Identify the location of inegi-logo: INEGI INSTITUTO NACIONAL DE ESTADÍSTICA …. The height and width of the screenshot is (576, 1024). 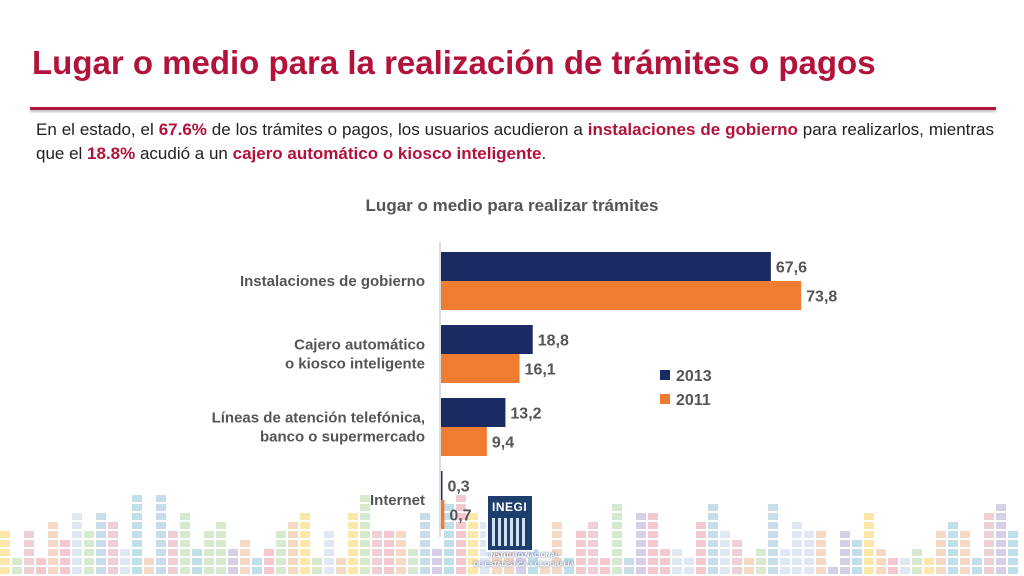
(524, 534).